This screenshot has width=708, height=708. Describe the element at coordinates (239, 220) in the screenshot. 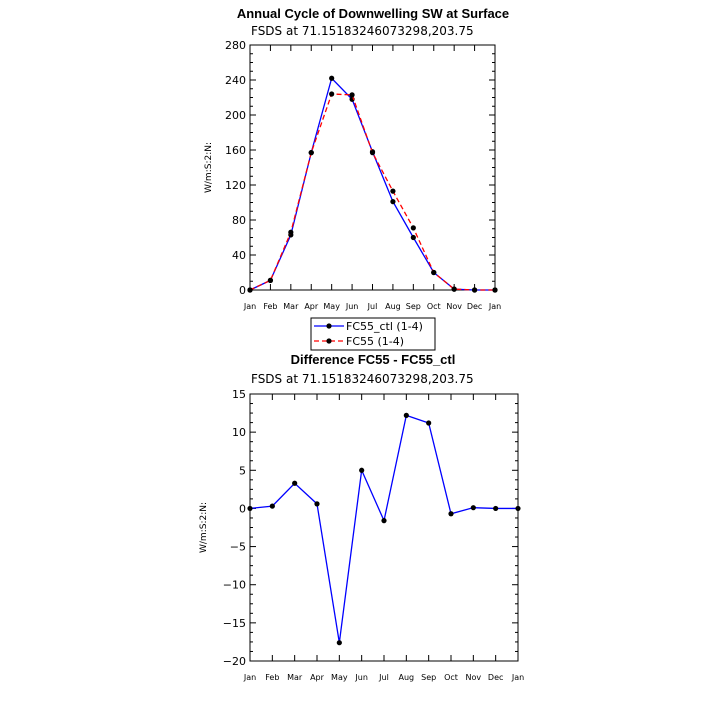

I see `y-tick-label: 80` at that location.